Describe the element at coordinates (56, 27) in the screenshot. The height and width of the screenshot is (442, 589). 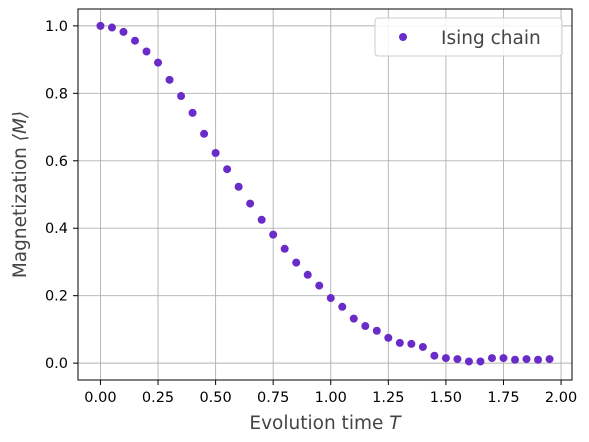
I see `y-tick-label: 1.0` at that location.